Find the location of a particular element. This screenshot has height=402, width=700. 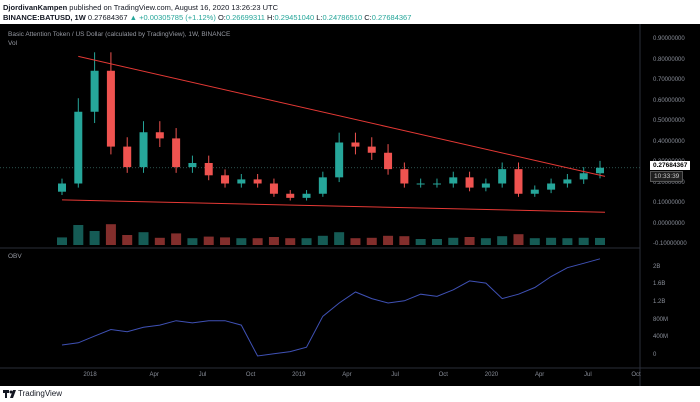

price-axis-label: -0.10000000 is located at coordinates (670, 244).